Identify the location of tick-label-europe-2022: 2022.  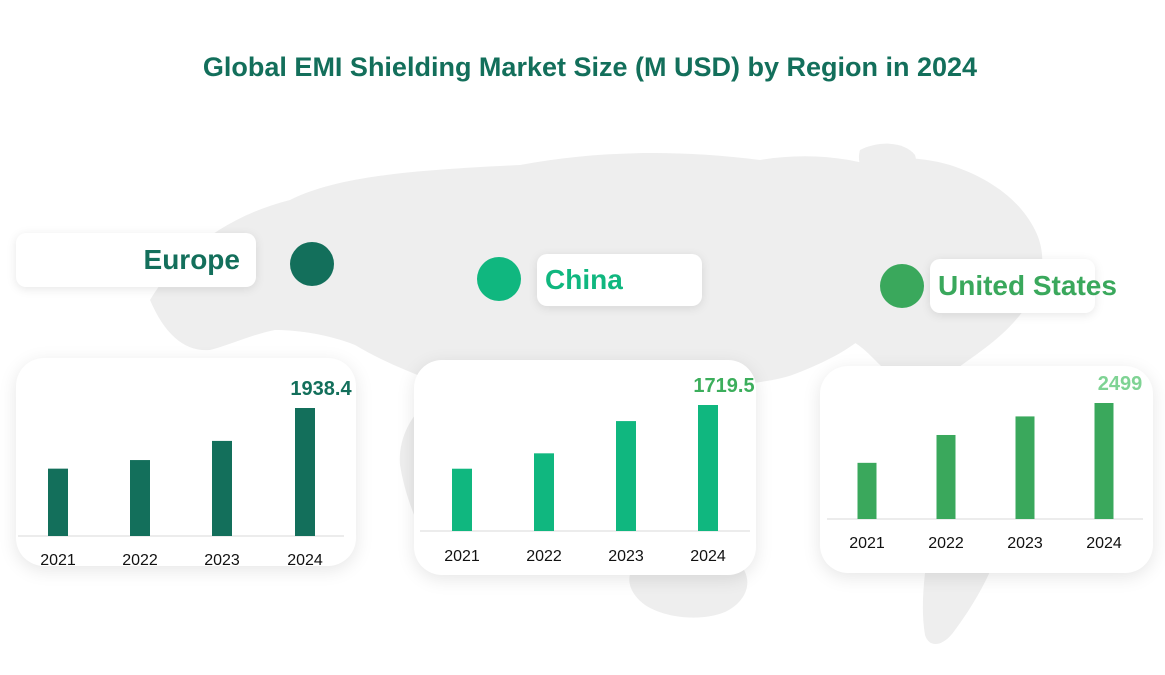
(140, 559).